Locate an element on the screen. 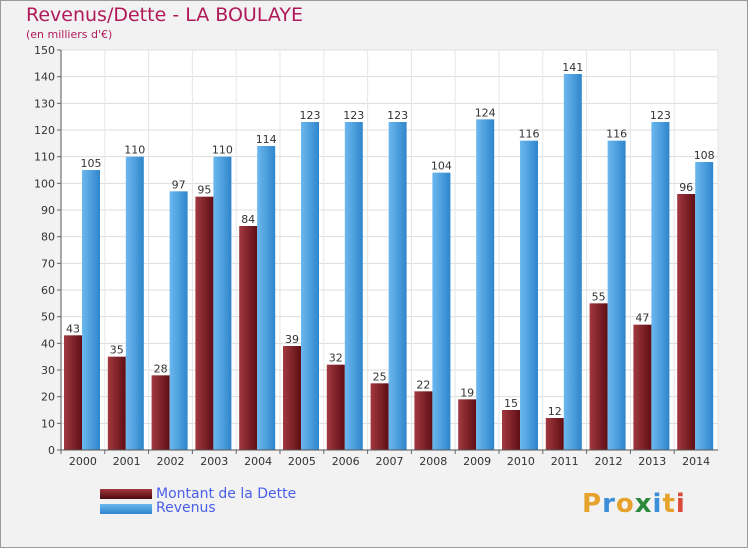  y-tick-label-140: 140 is located at coordinates (44, 77).